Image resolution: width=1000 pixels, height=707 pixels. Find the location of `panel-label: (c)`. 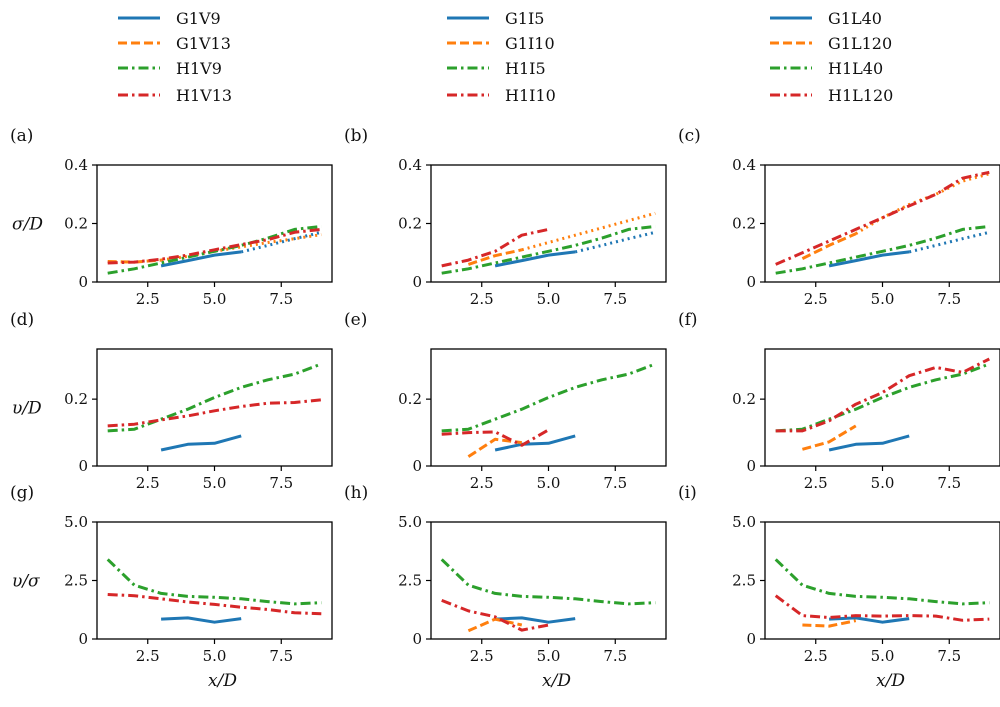

panel-label: (c) is located at coordinates (689, 136).